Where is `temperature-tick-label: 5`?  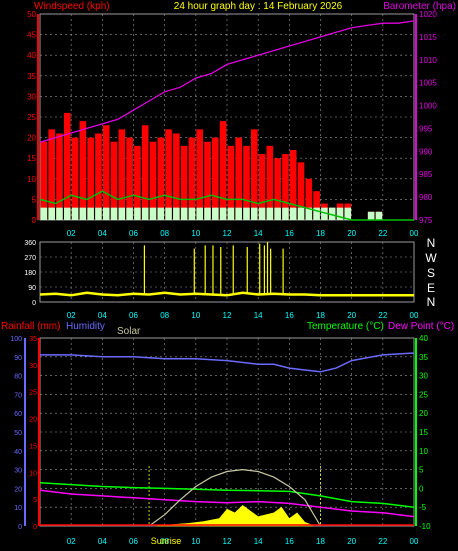
temperature-tick-label: 5 is located at coordinates (421, 470).